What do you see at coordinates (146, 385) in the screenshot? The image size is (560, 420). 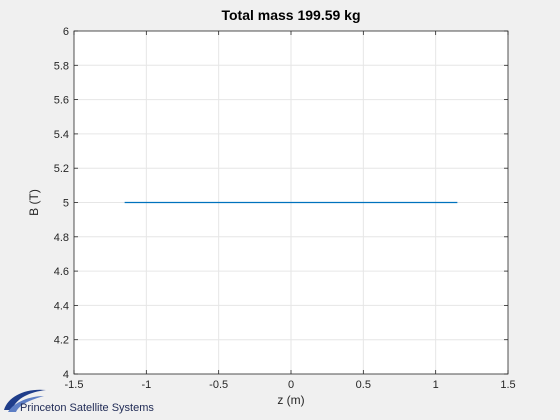 I see `x-tick-label: -1` at bounding box center [146, 385].